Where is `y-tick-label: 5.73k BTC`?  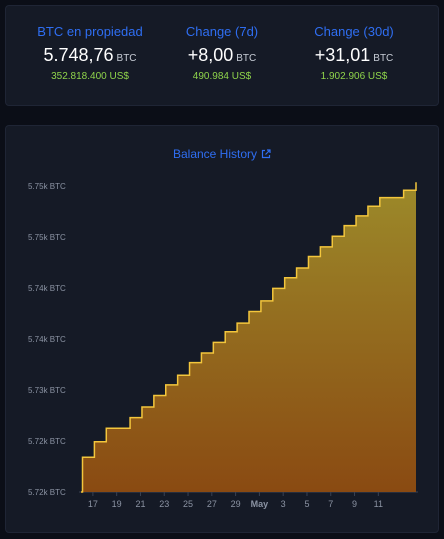 y-tick-label: 5.73k BTC is located at coordinates (47, 390).